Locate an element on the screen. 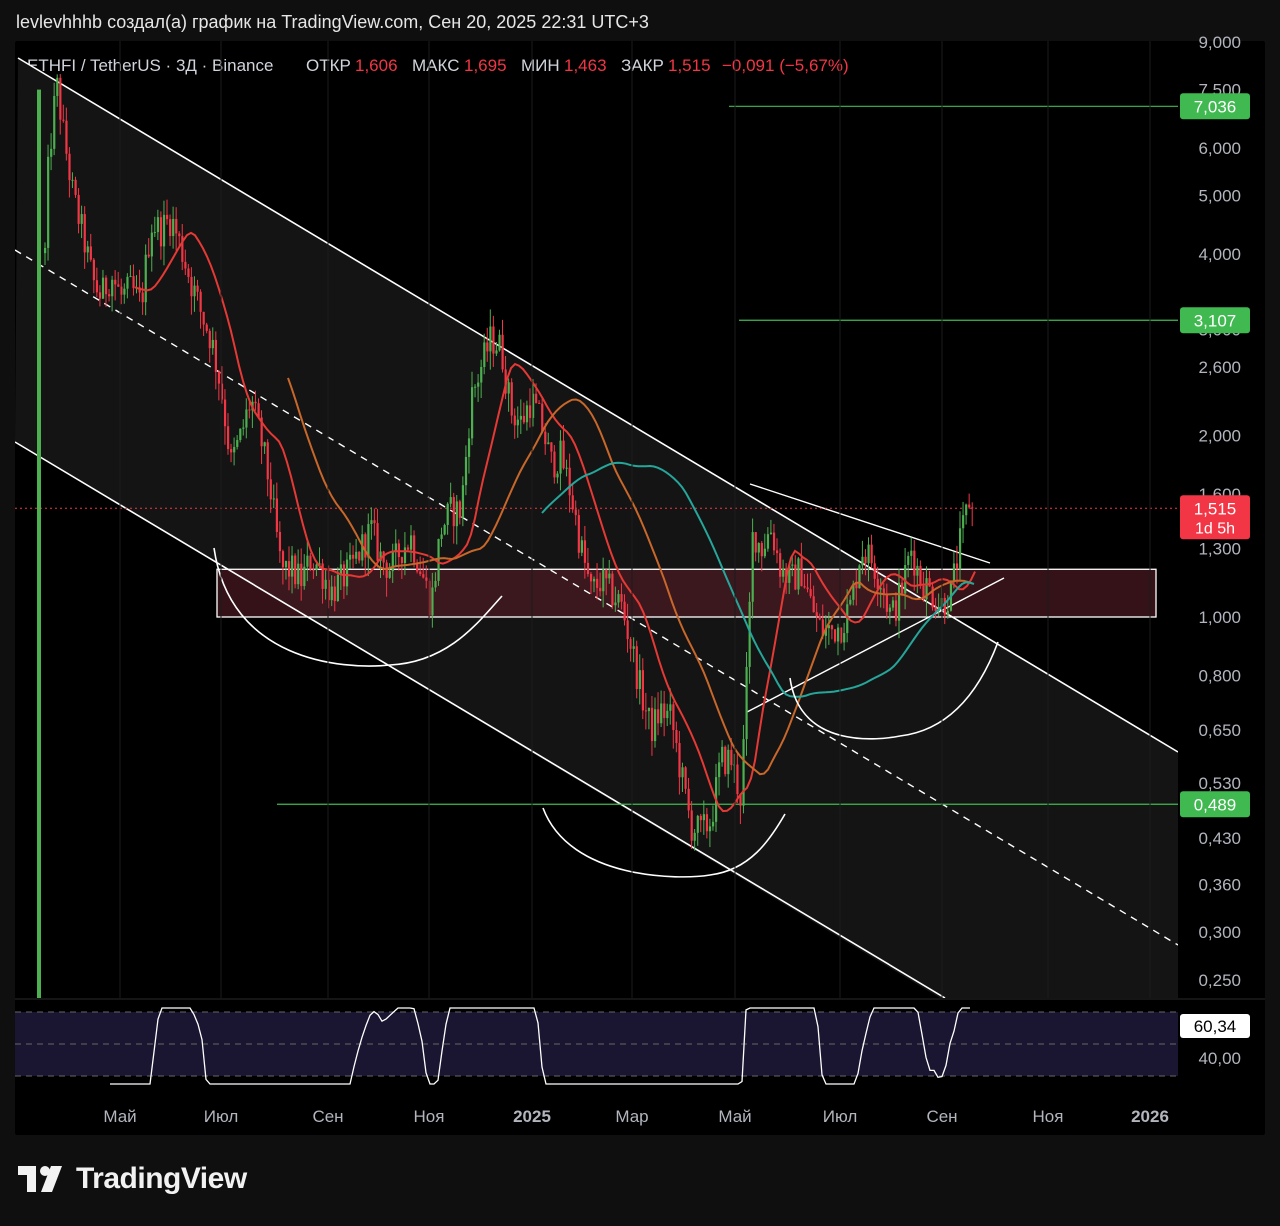 This screenshot has width=1280, height=1226. time-tick-label: Сен is located at coordinates (941, 1116).